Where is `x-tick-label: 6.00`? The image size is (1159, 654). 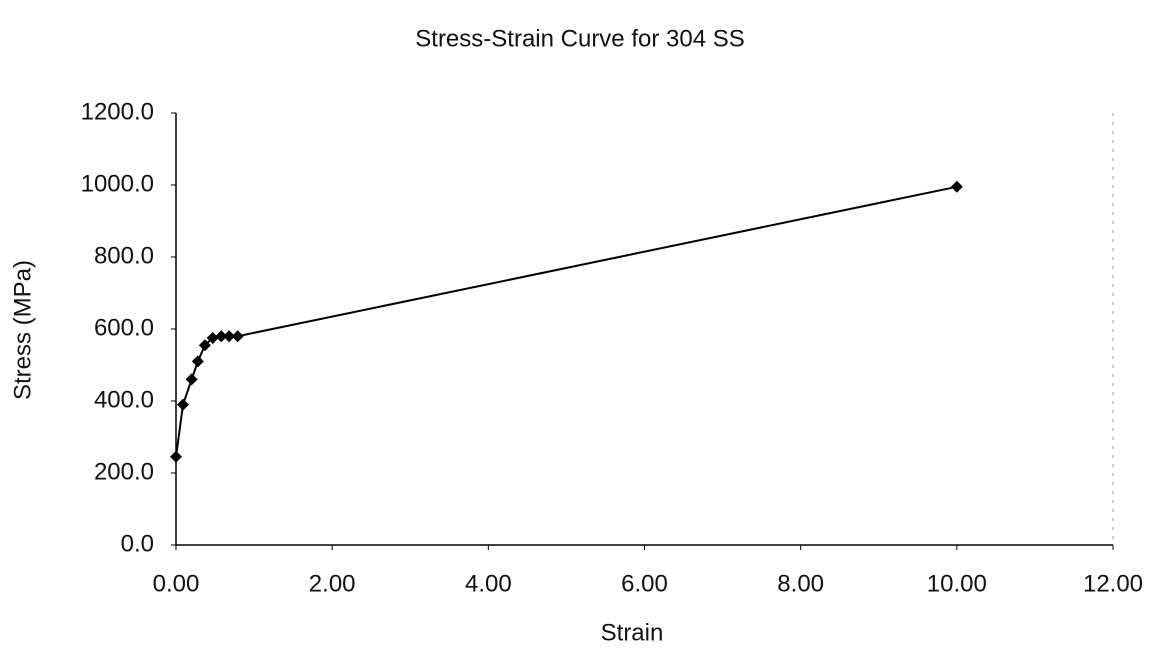 x-tick-label: 6.00 is located at coordinates (644, 583).